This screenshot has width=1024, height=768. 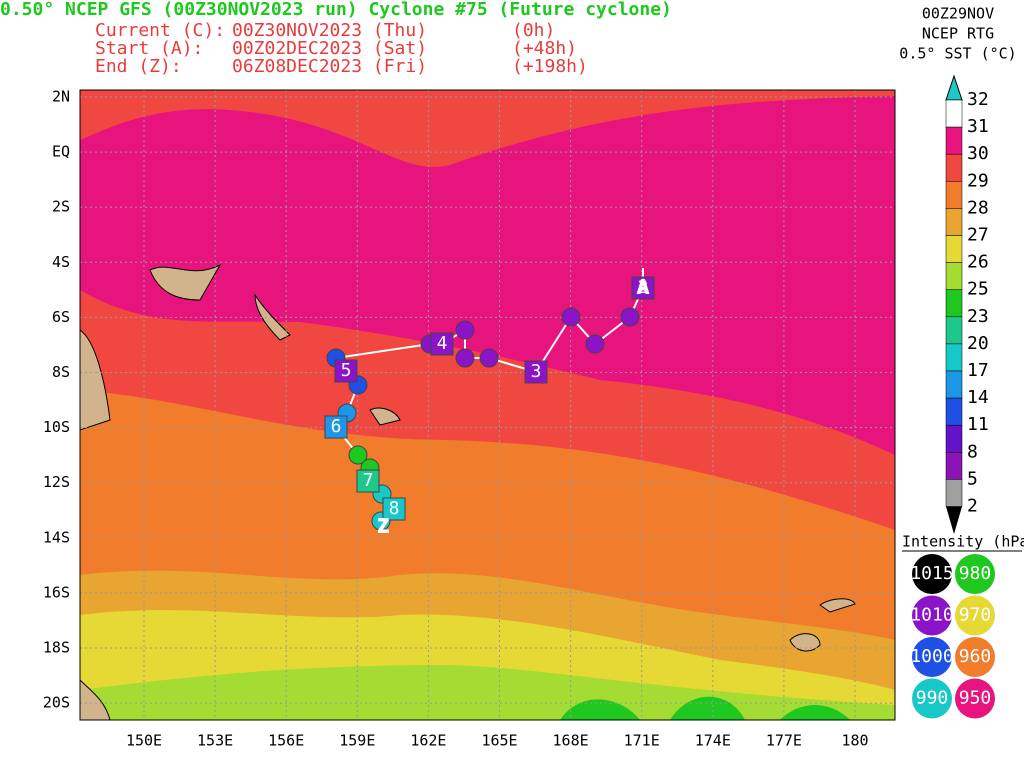 I want to click on track: 2 3 4 5 6 78 A Z, so click(x=489, y=407).